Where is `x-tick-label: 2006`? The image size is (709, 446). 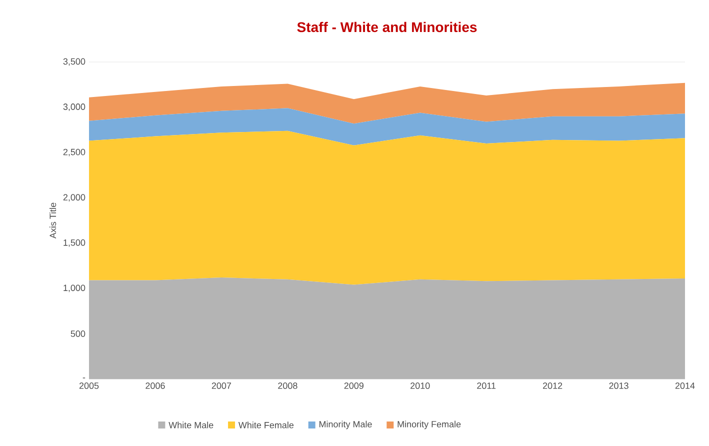
x-tick-label: 2006 is located at coordinates (155, 385).